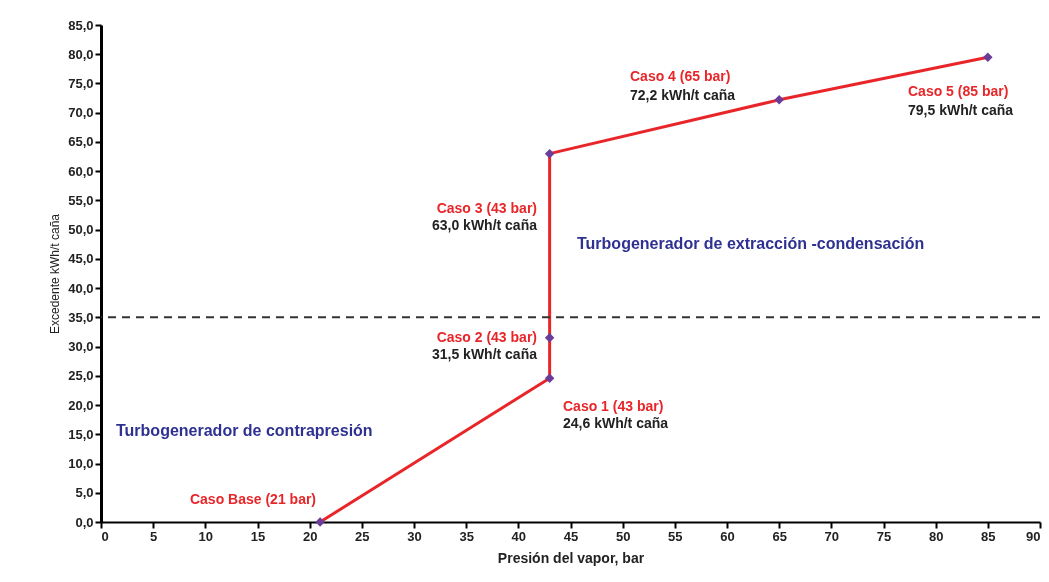 Image resolution: width=1049 pixels, height=582 pixels. What do you see at coordinates (81, 83) in the screenshot?
I see `y-tick-label: 75,0` at bounding box center [81, 83].